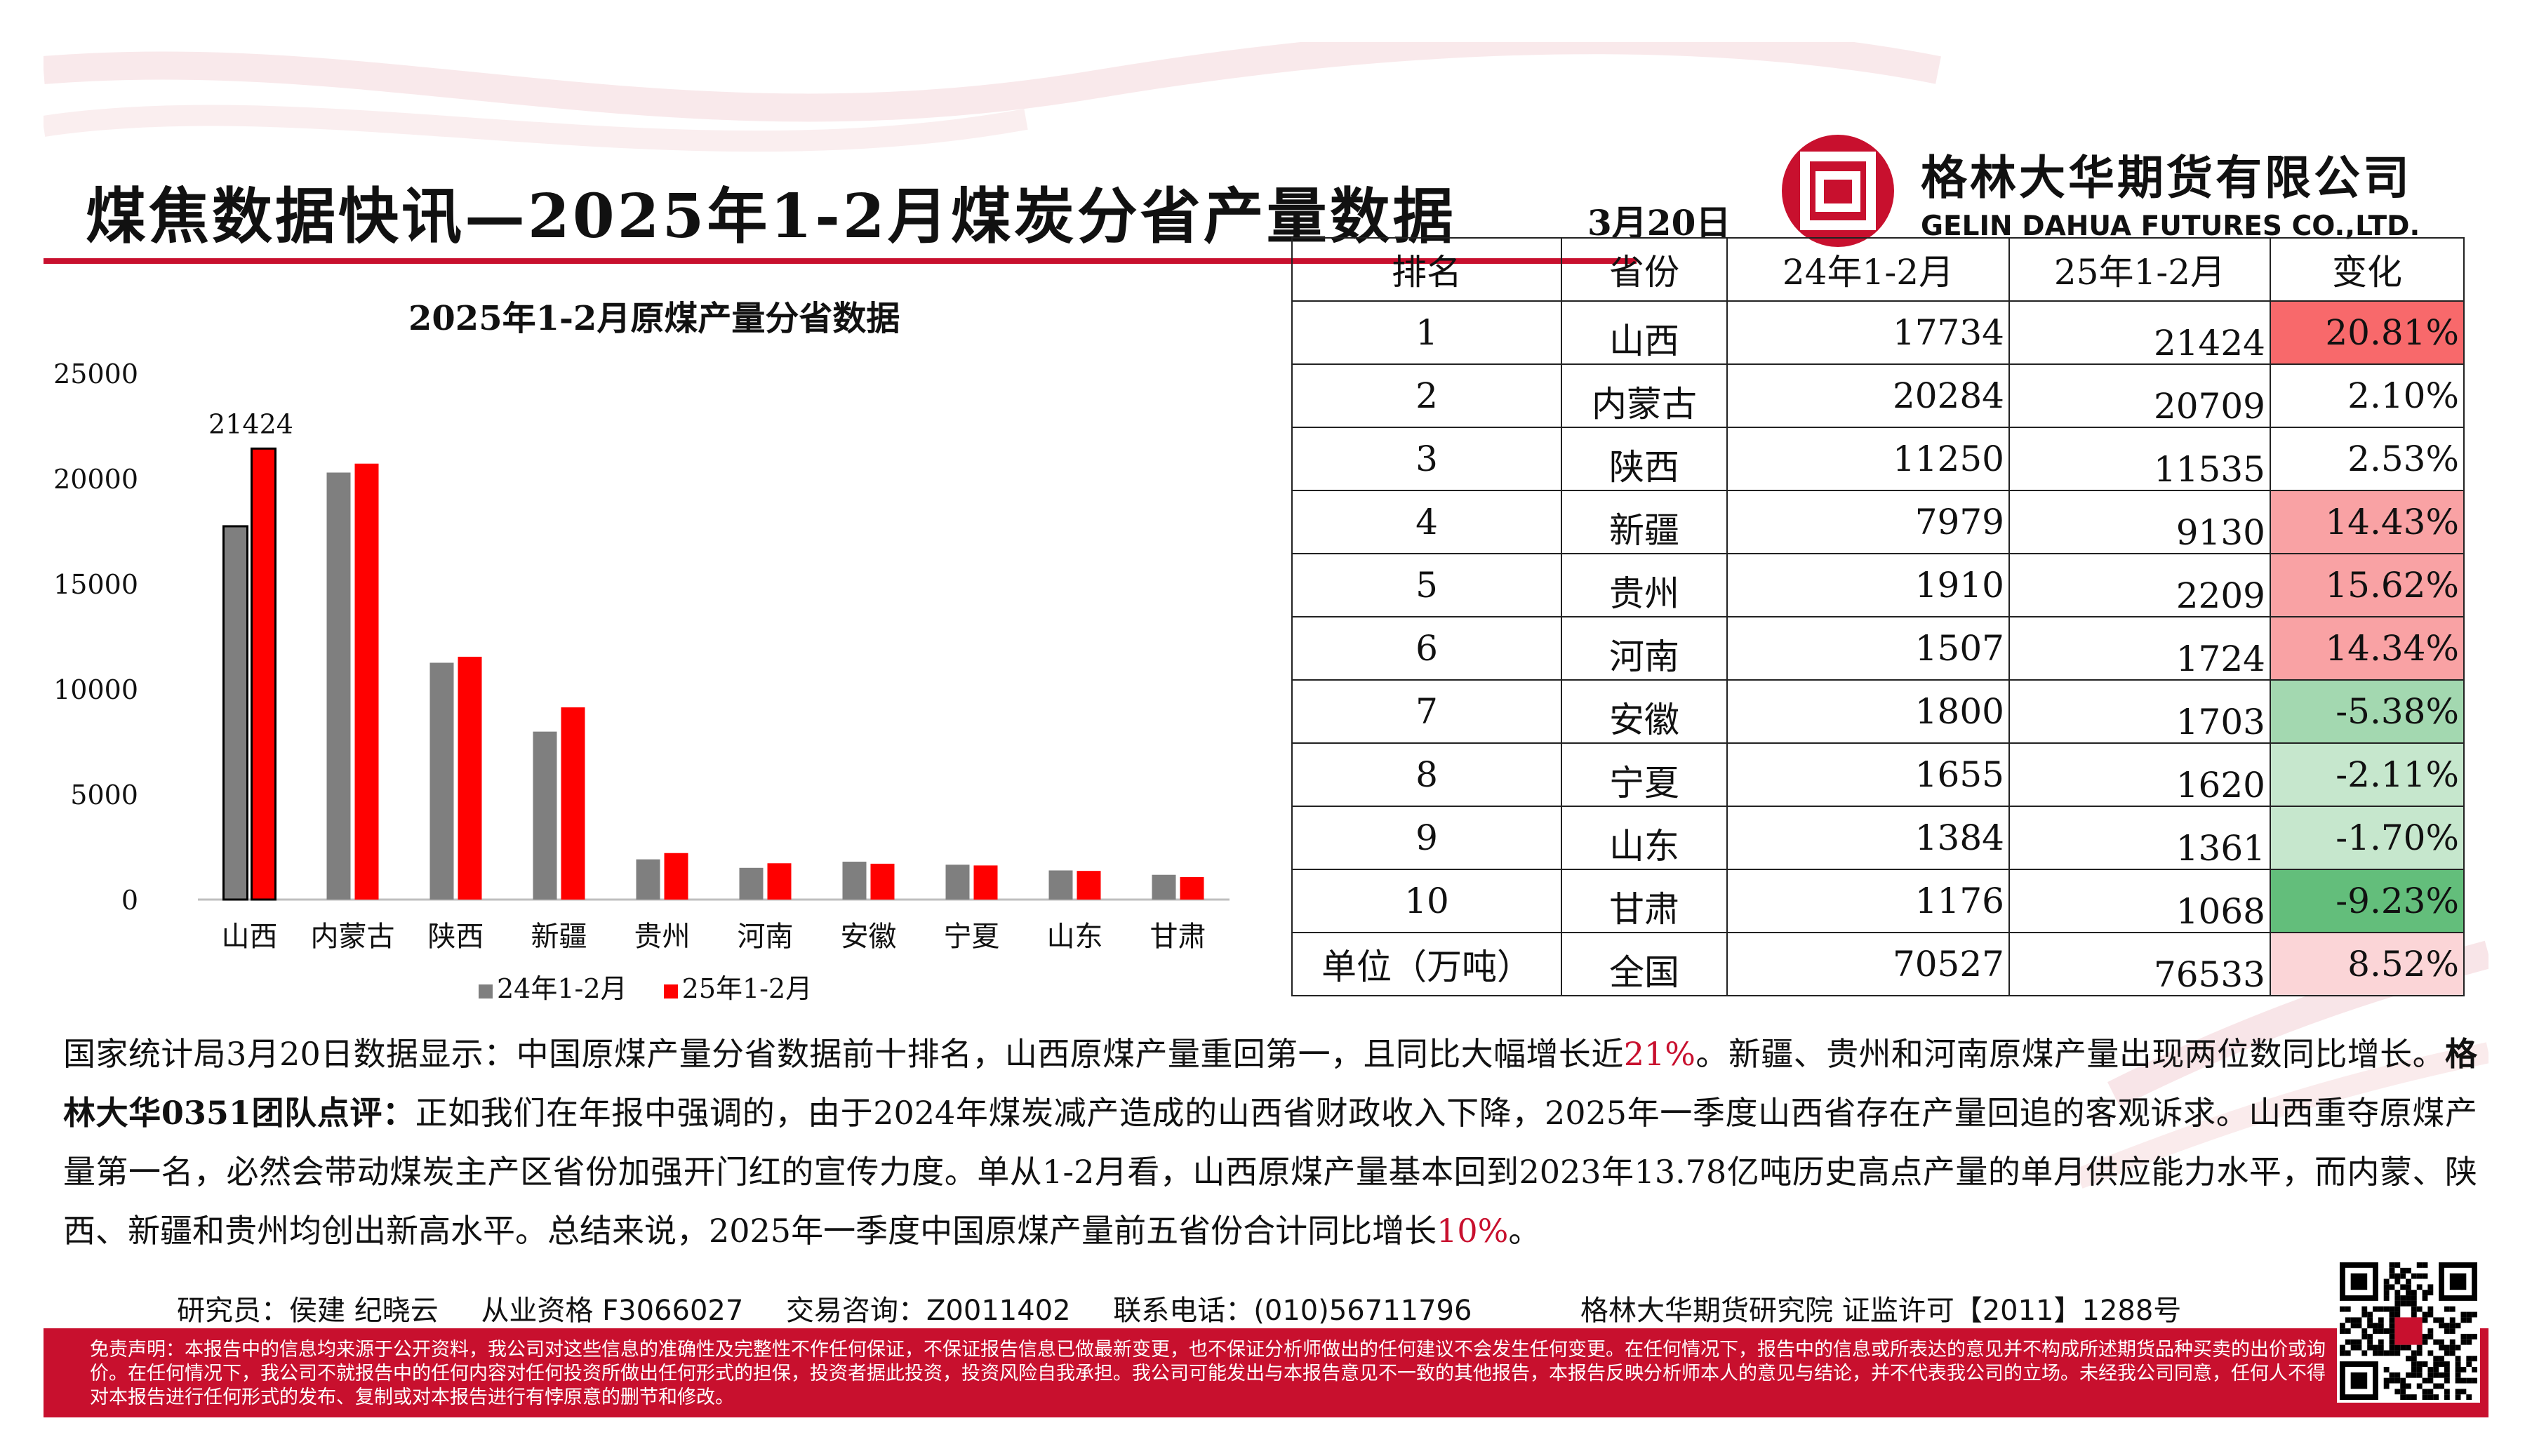 The width and height of the screenshot is (2532, 1456). Describe the element at coordinates (1868, 774) in the screenshot. I see `cell-24: 1655` at that location.